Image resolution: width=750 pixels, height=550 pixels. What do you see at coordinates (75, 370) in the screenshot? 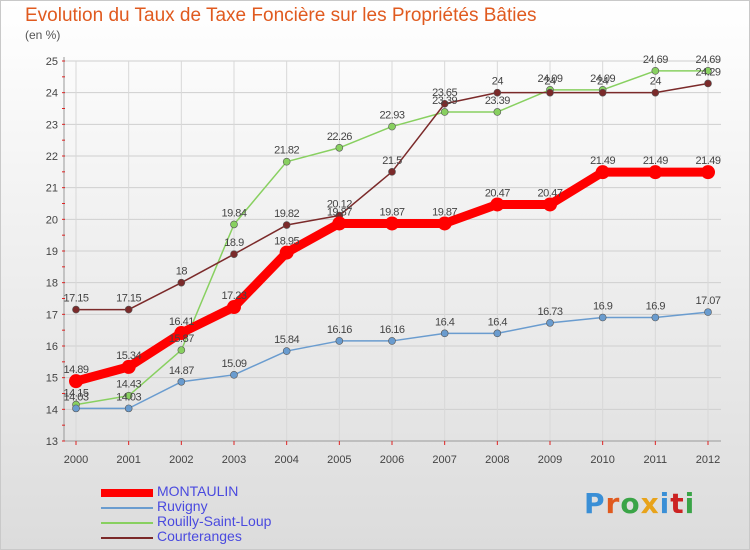
I see `data-label: 14.89` at bounding box center [75, 370].